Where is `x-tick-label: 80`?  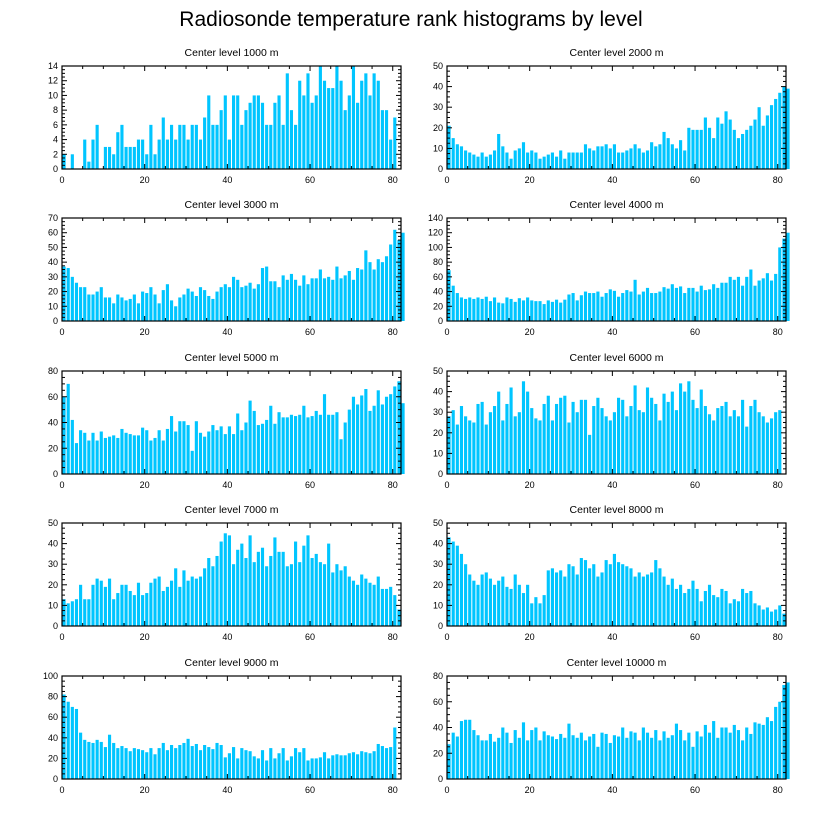
x-tick-label: 80 is located at coordinates (778, 485).